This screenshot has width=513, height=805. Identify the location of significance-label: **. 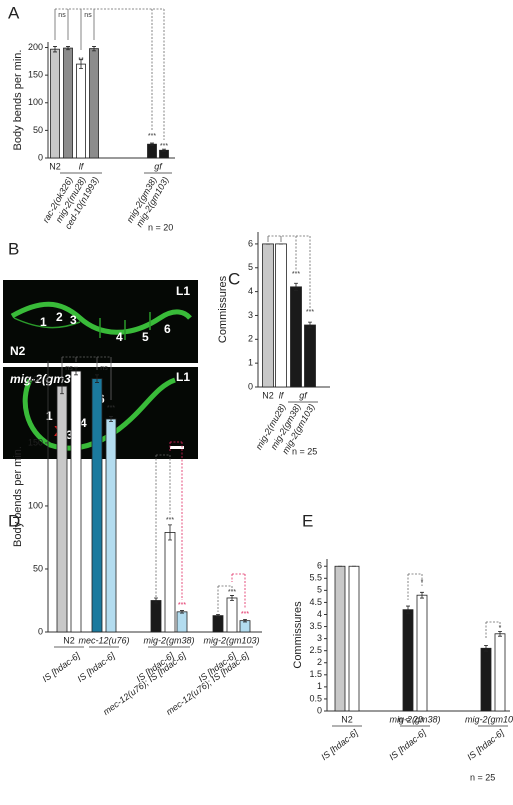
(81, 60).